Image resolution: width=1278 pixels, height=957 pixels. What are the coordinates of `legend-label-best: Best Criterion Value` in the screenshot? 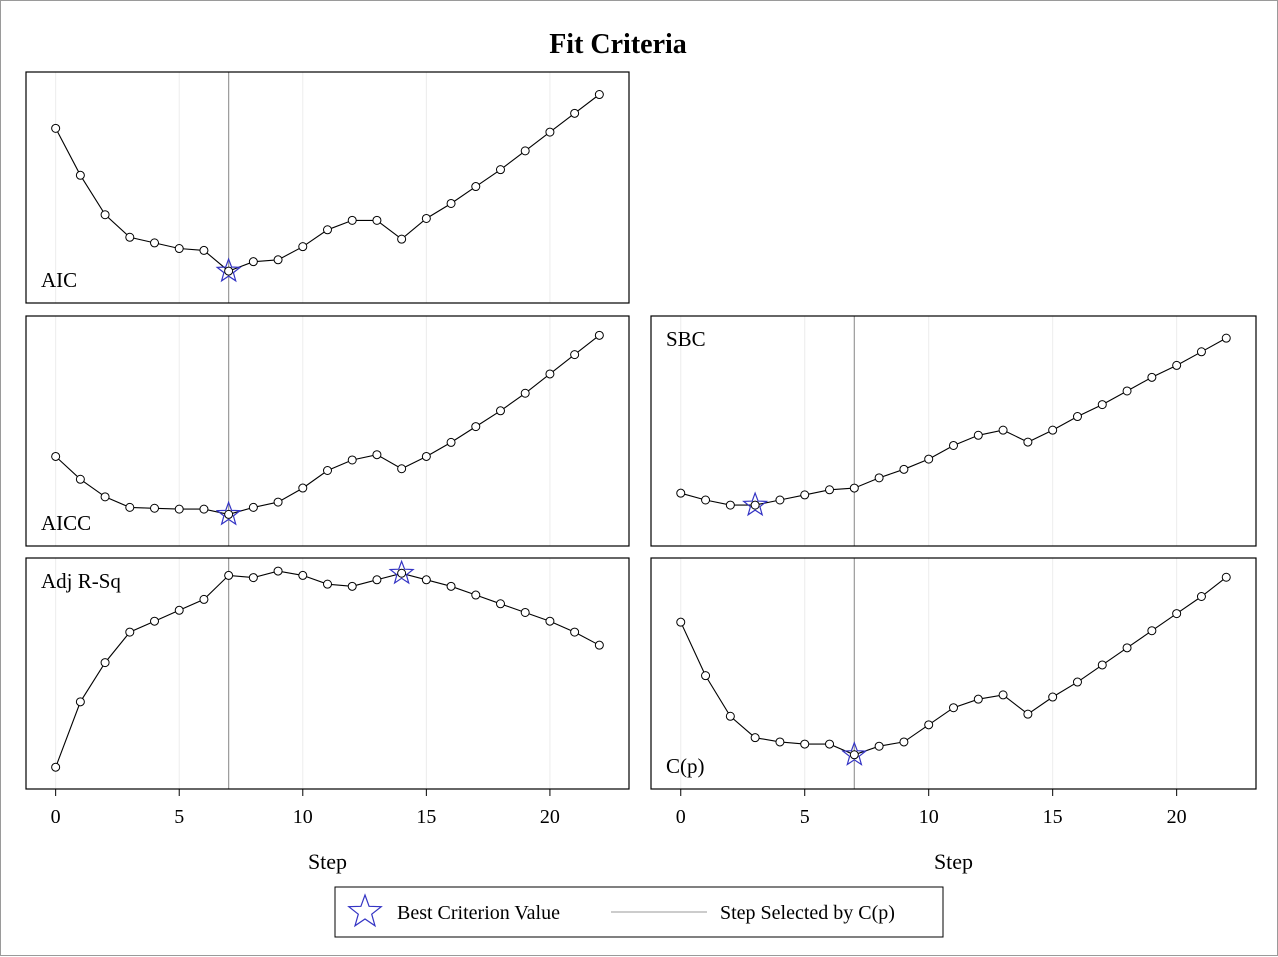 It's located at (478, 913).